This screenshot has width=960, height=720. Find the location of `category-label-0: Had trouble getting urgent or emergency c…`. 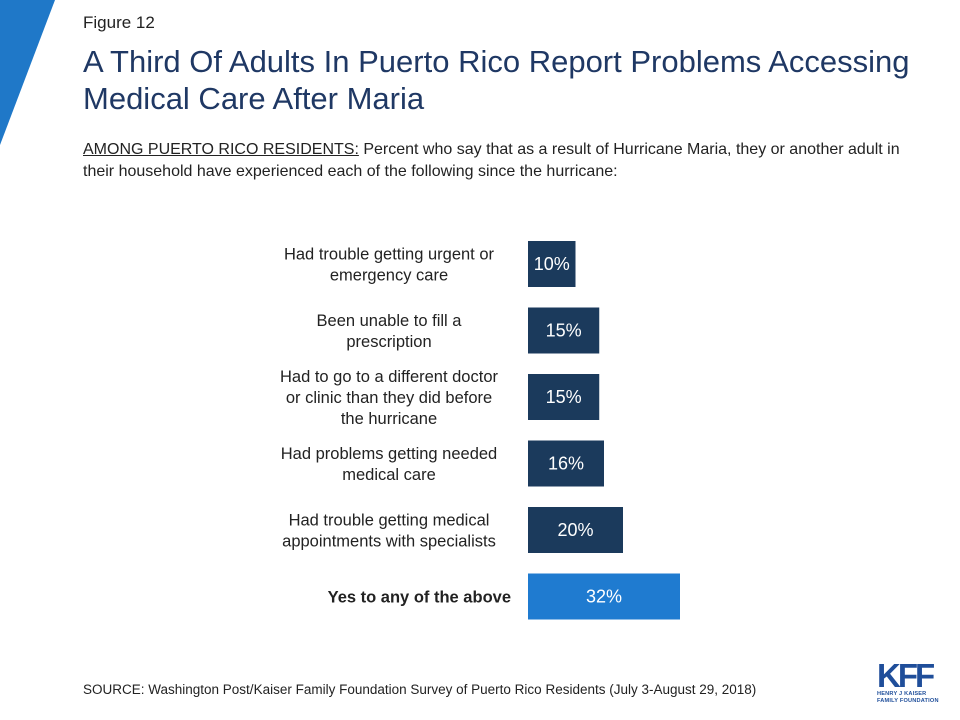

category-label-0: Had trouble getting urgent or emergency c… is located at coordinates (389, 265).